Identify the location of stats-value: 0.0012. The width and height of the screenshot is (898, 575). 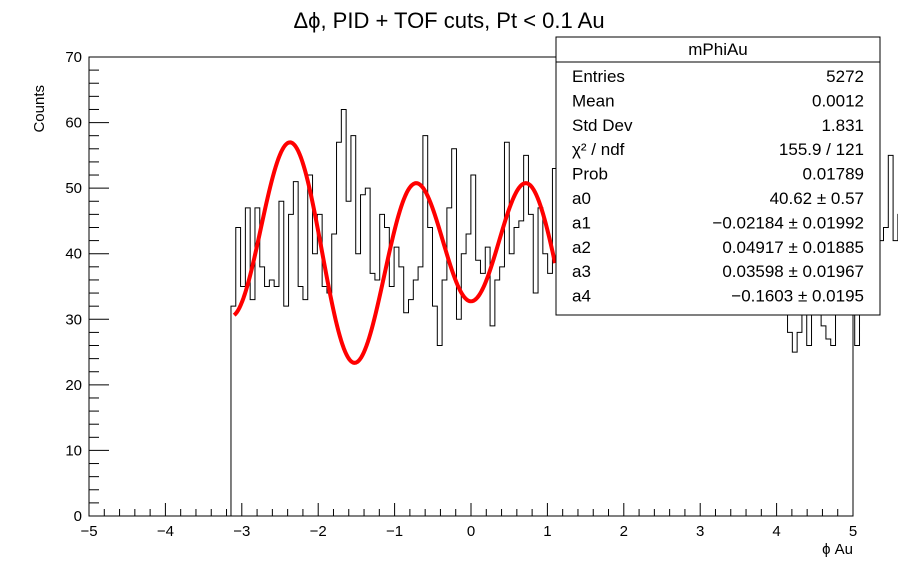
(838, 100).